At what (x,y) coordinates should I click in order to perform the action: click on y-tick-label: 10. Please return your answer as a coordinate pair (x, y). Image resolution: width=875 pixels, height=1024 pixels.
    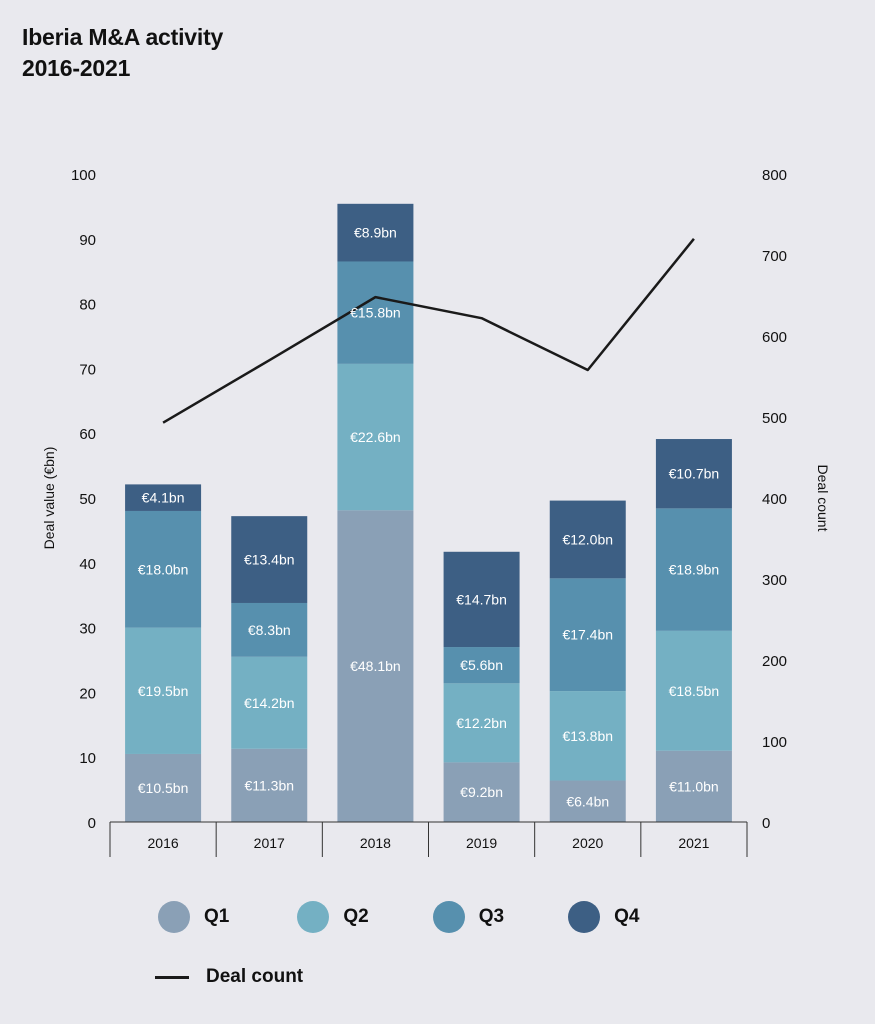
    Looking at the image, I should click on (87, 758).